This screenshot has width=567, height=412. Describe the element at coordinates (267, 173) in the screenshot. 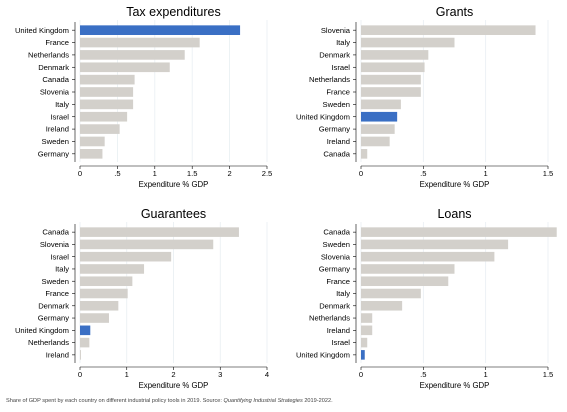

I see `x-tick-label: 2.5` at that location.